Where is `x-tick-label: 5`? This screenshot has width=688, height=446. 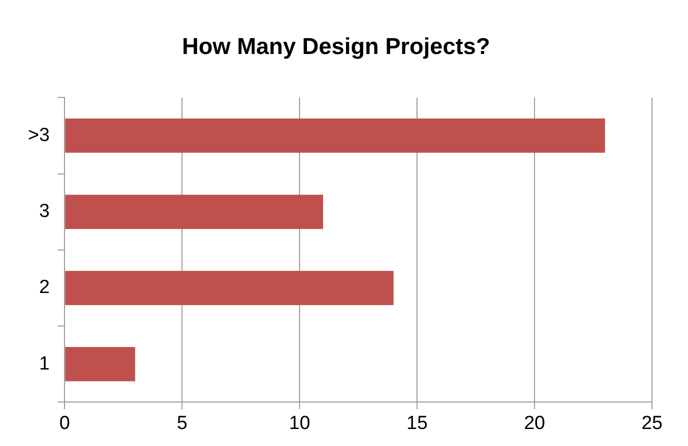
x-tick-label: 5 is located at coordinates (182, 423).